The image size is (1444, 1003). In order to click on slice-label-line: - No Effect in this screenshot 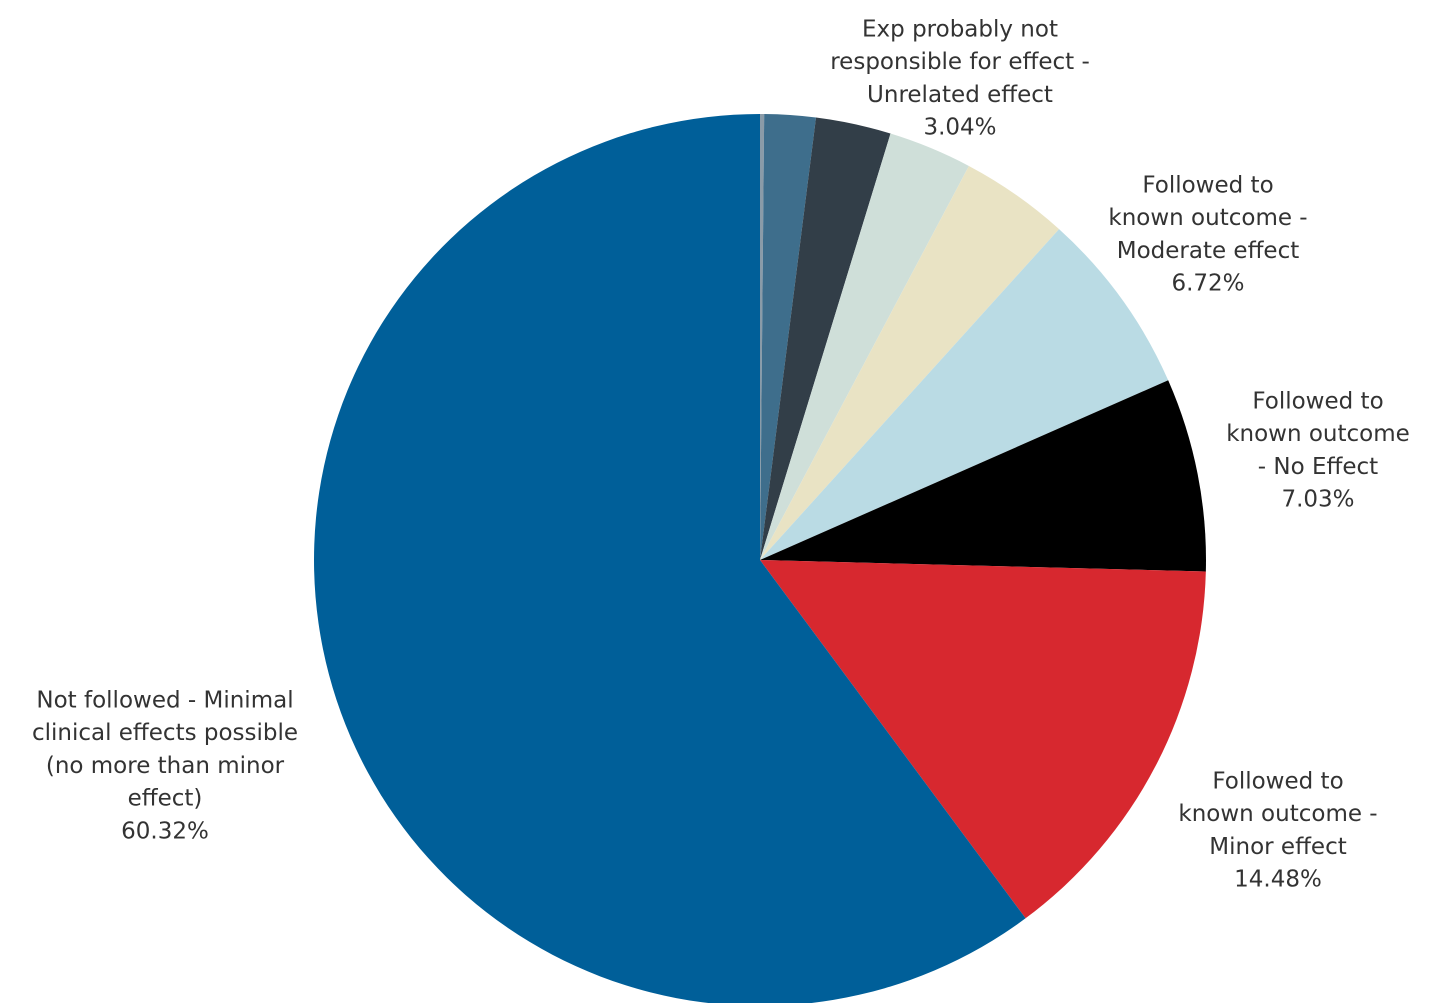, I will do `click(1318, 467)`.